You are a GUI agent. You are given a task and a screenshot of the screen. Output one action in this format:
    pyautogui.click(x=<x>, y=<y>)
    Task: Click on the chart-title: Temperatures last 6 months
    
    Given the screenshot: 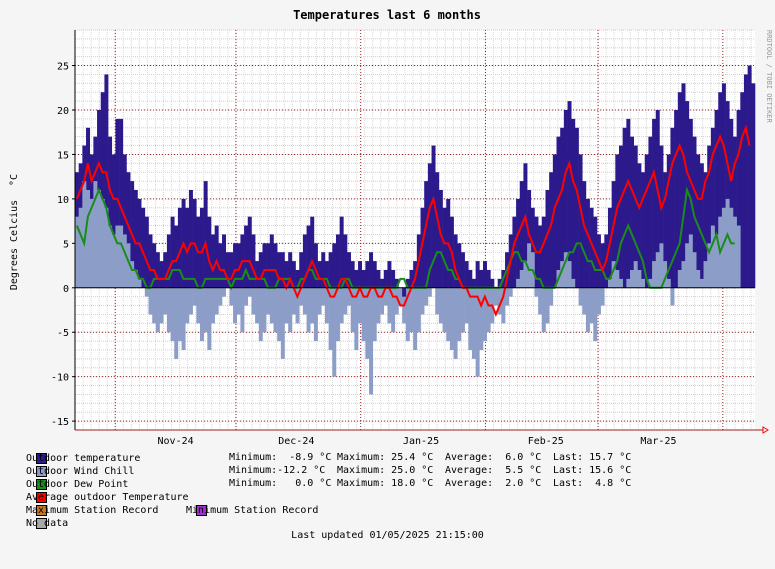 What is the action you would take?
    pyautogui.click(x=387, y=15)
    